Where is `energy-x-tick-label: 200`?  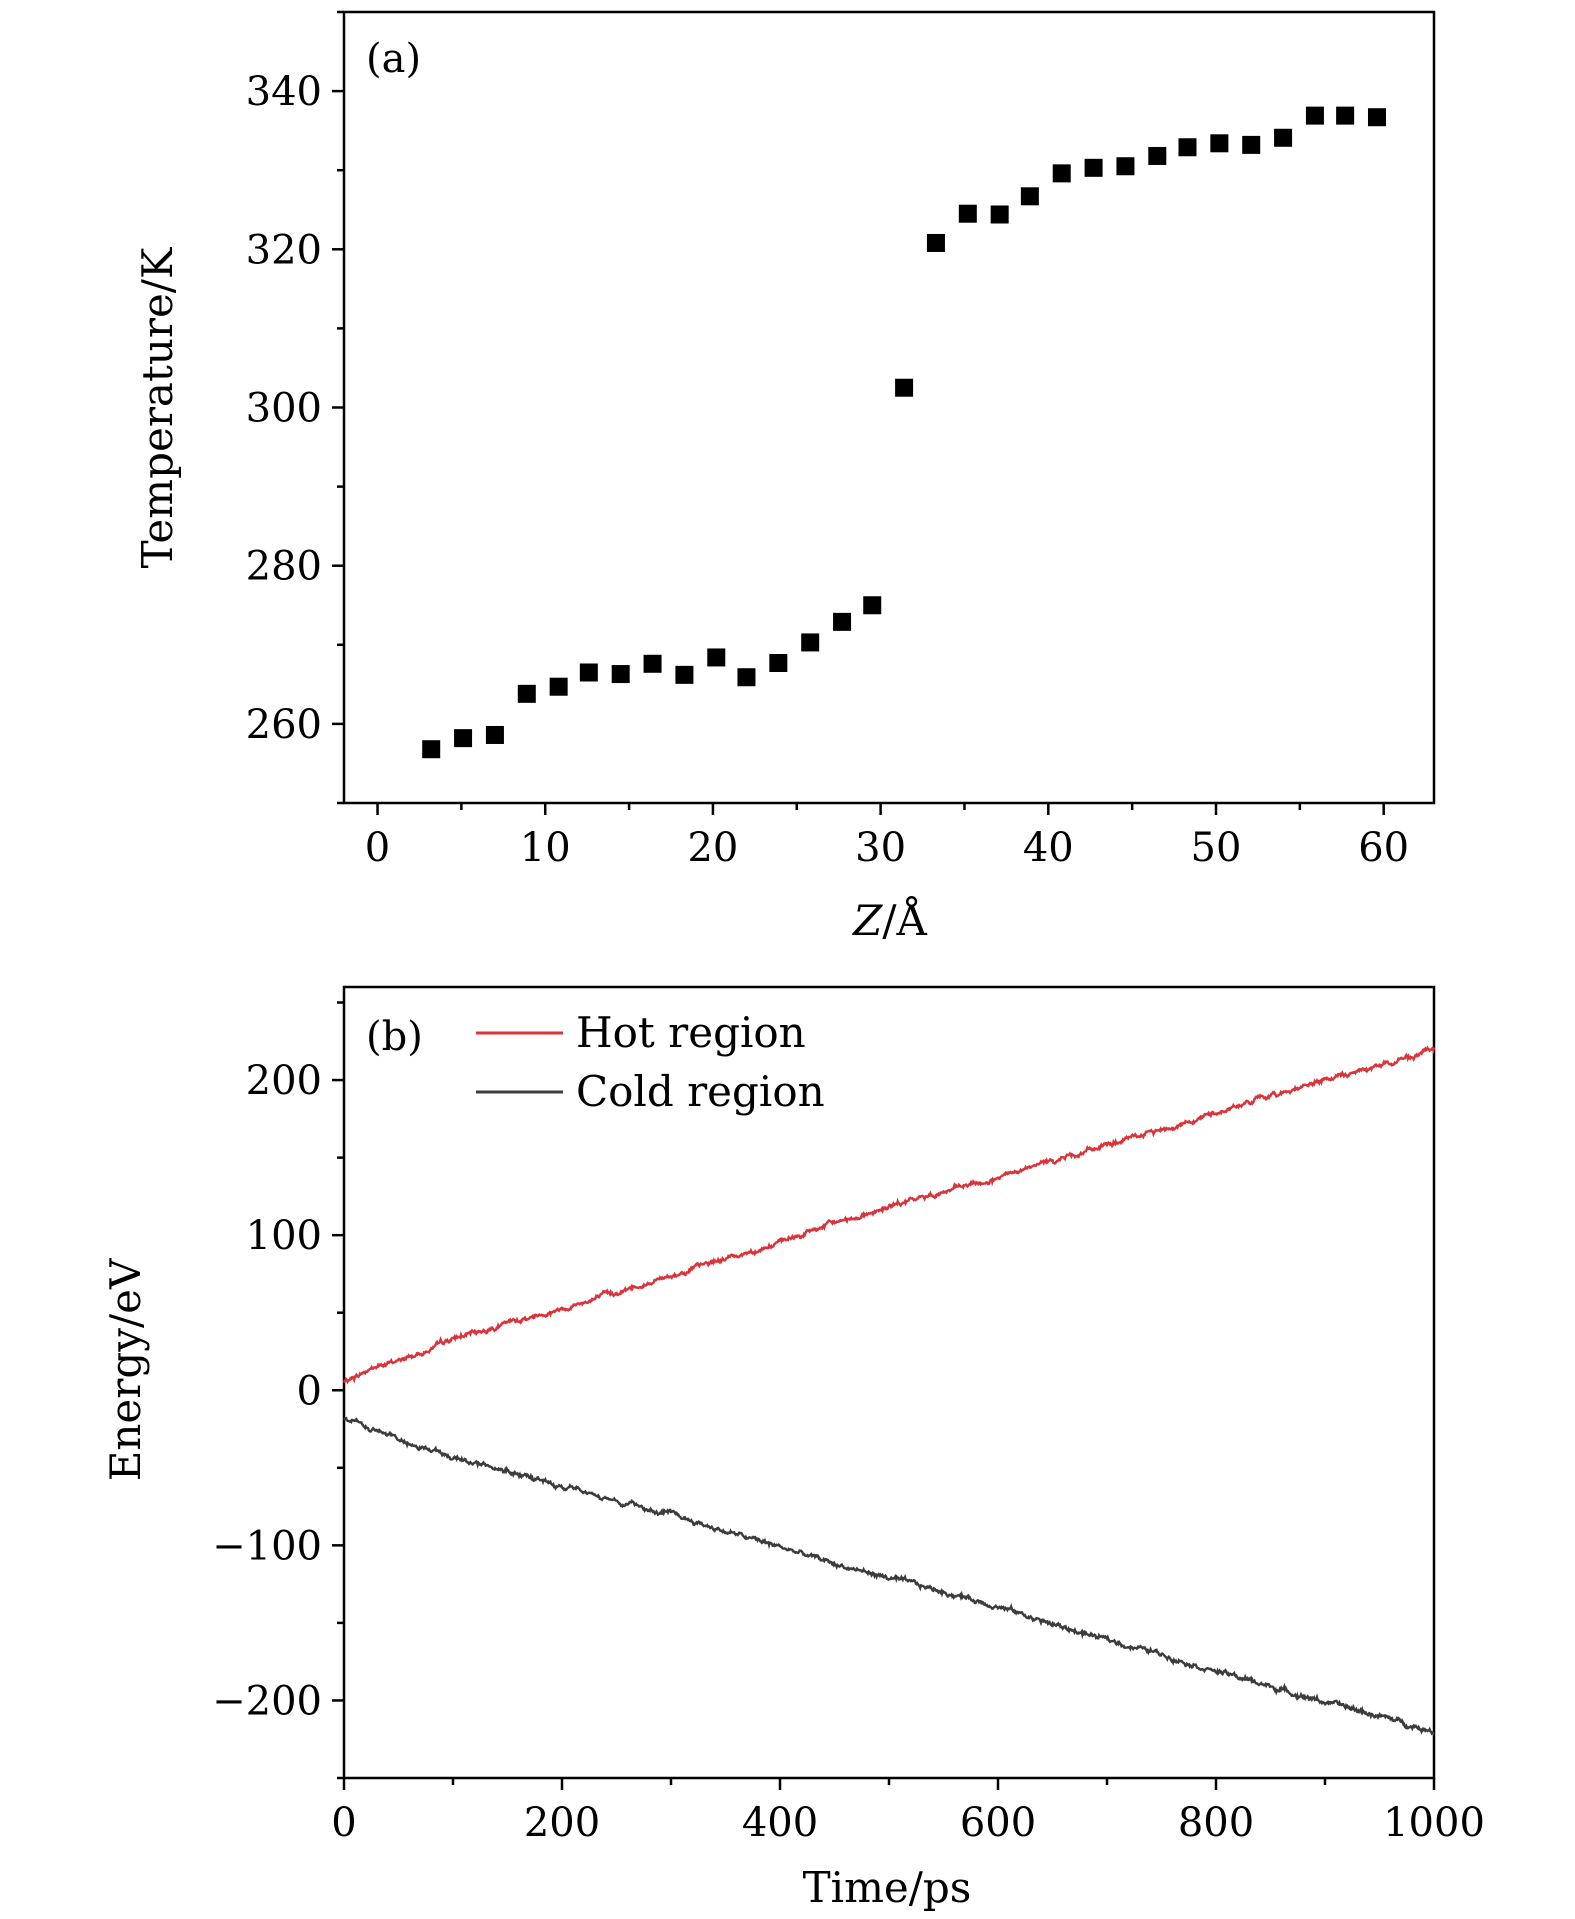 energy-x-tick-label: 200 is located at coordinates (562, 1823).